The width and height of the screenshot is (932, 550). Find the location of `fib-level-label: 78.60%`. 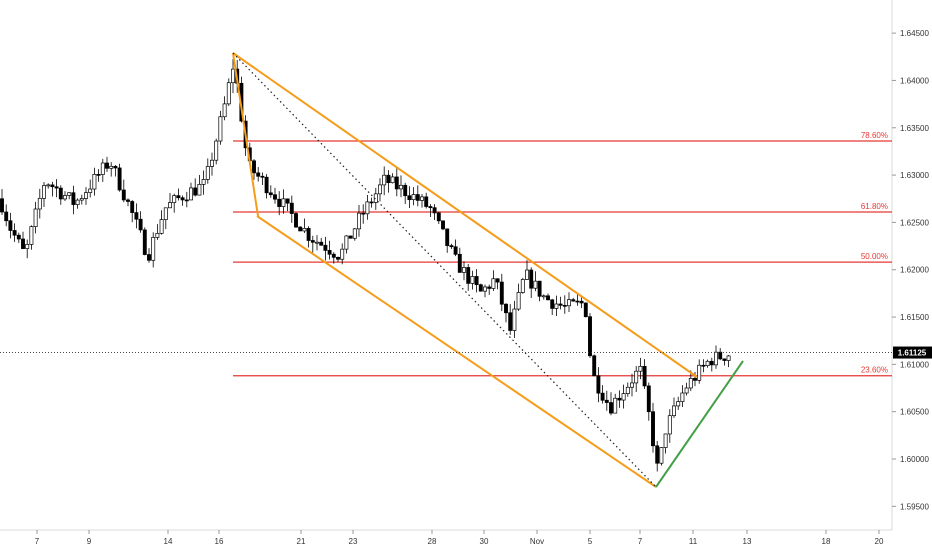

fib-level-label: 78.60% is located at coordinates (874, 135).